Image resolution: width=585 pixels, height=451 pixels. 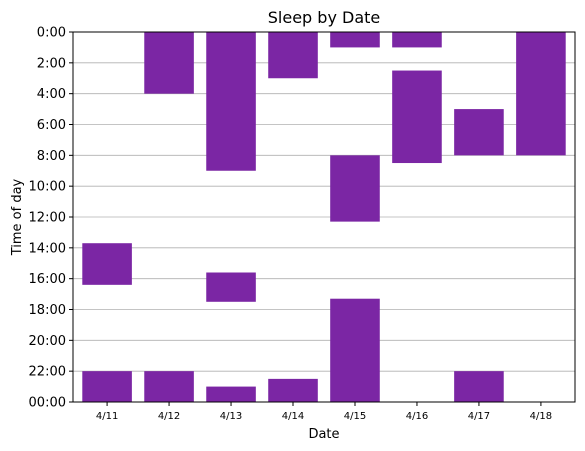 I want to click on y-tick-label: 2:00, so click(x=51, y=63).